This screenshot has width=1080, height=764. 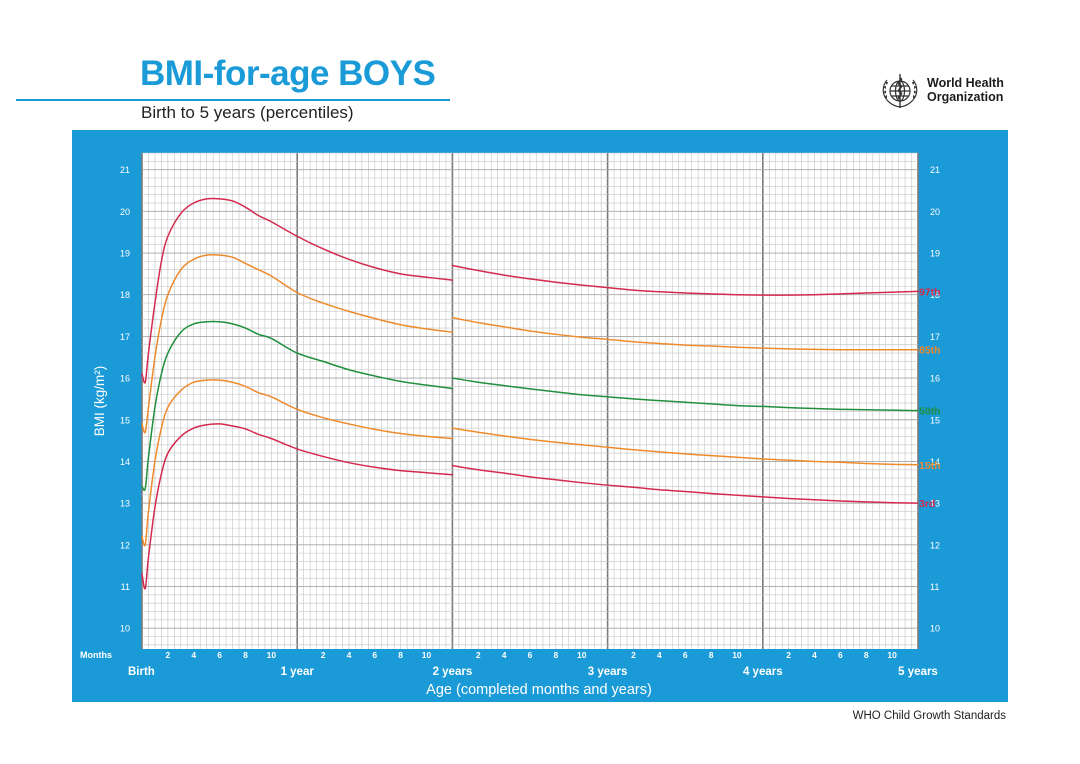 What do you see at coordinates (96, 655) in the screenshot?
I see `x-axis-unit-label: Months` at bounding box center [96, 655].